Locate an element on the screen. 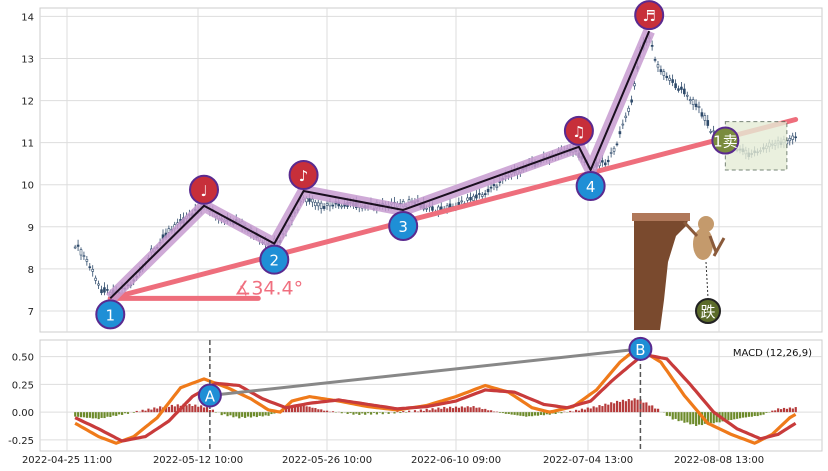 The image size is (828, 471). price-y-tick-label: 11 is located at coordinates (27, 144).